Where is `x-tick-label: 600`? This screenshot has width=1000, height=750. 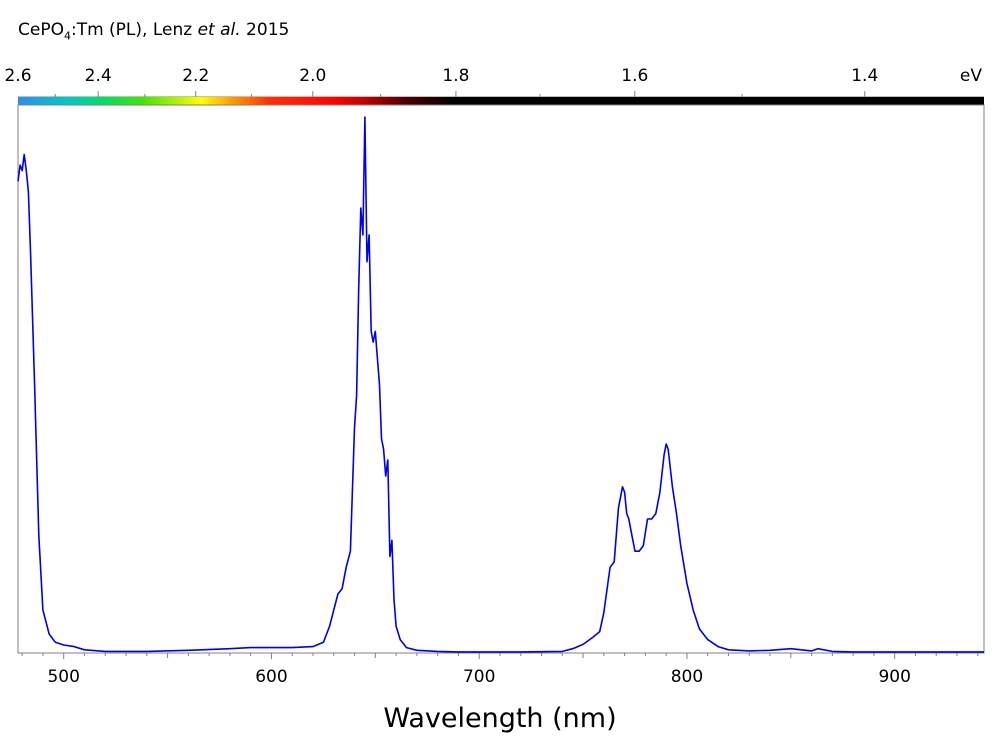
x-tick-label: 600 is located at coordinates (271, 677).